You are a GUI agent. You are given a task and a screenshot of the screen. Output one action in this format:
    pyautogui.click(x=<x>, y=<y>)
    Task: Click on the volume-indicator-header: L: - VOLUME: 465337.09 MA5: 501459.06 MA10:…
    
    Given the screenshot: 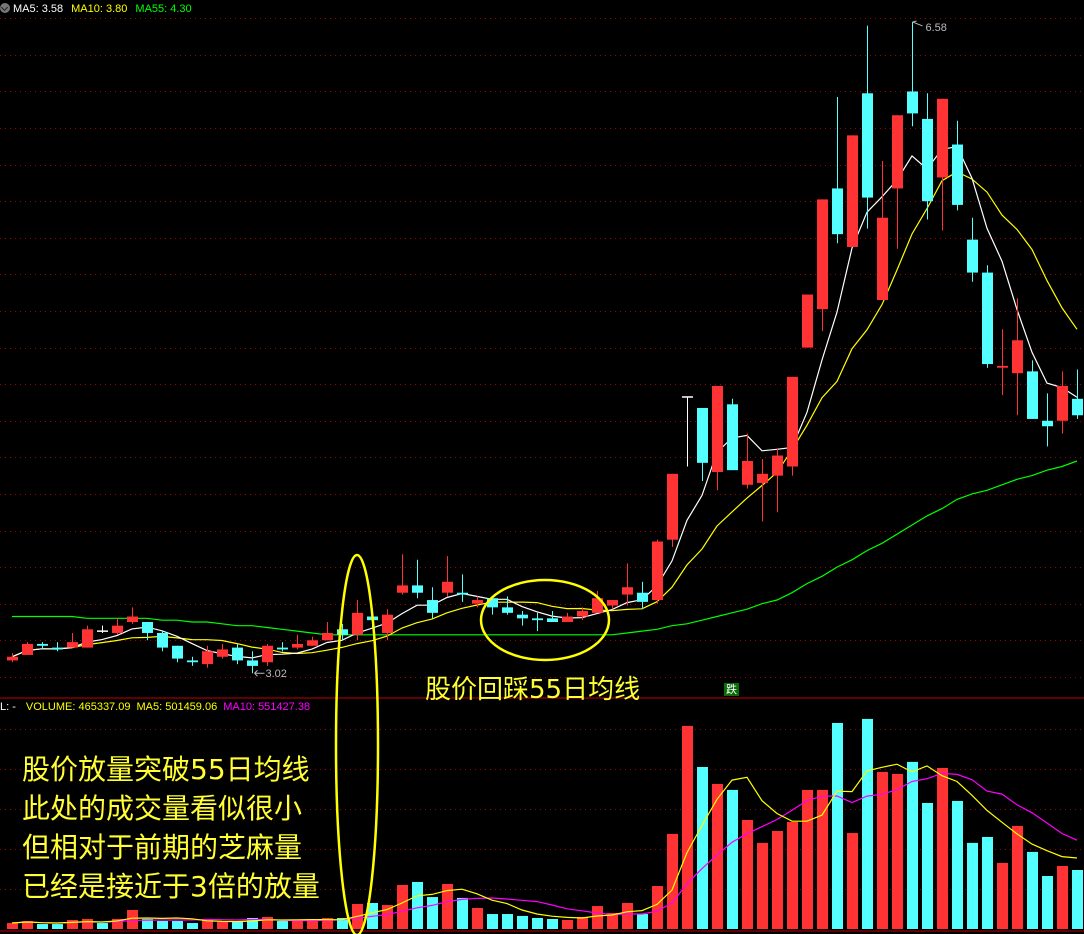 What is the action you would take?
    pyautogui.click(x=159, y=707)
    